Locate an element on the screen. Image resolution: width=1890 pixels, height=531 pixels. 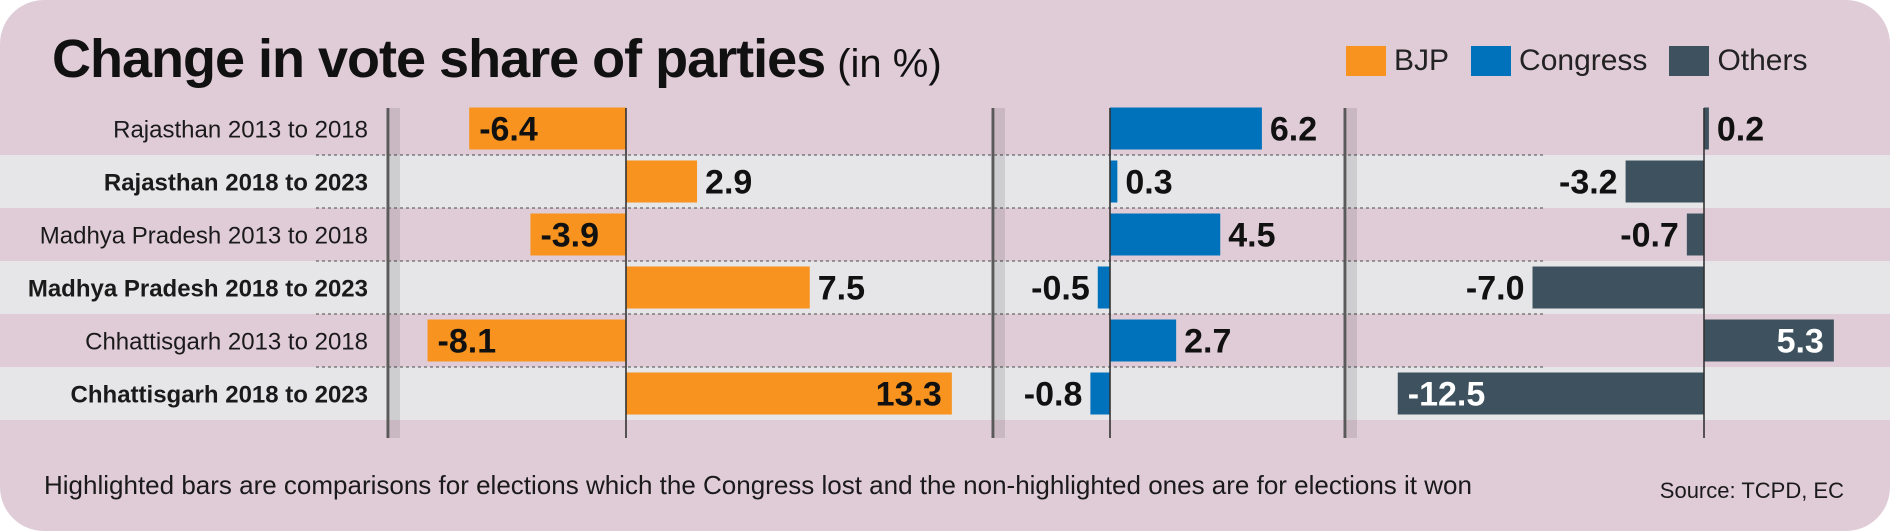
legend-swatch-bjp is located at coordinates (1366, 61).